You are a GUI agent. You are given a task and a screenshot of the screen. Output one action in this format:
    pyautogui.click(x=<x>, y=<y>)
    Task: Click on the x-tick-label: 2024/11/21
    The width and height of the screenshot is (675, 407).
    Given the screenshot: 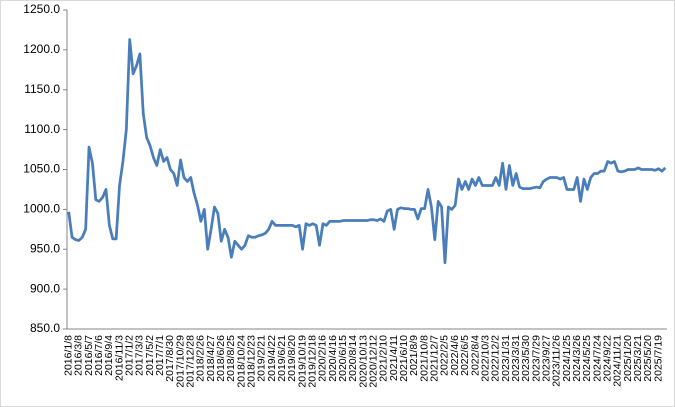 What is the action you would take?
    pyautogui.click(x=618, y=361)
    